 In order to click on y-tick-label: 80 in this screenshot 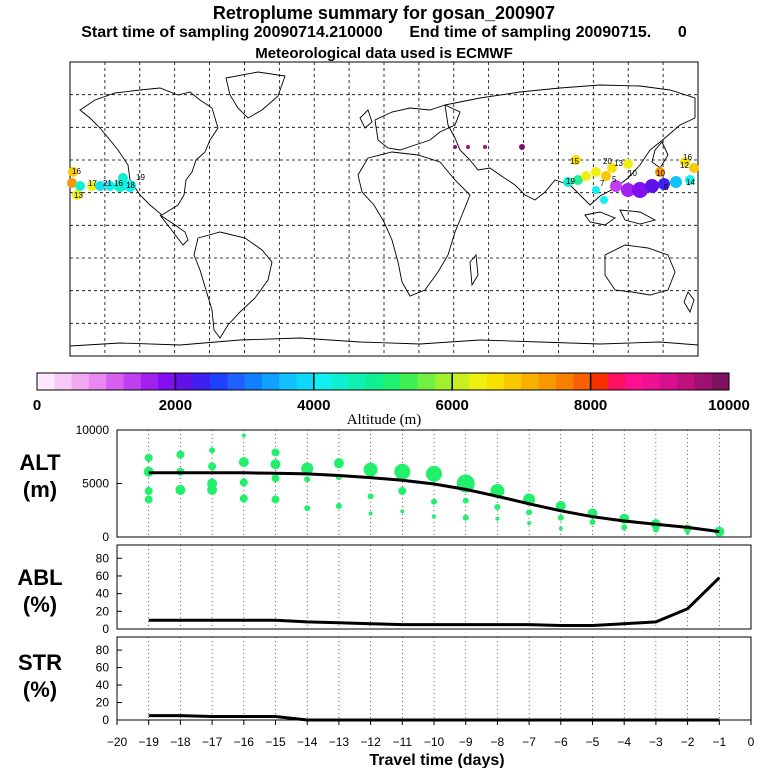, I will do `click(103, 558)`.